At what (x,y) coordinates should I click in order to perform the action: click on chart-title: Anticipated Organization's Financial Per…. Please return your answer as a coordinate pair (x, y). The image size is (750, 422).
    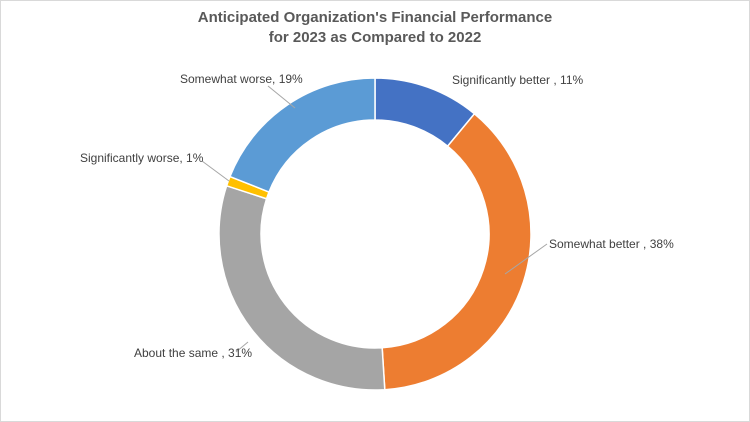
    Looking at the image, I should click on (375, 28).